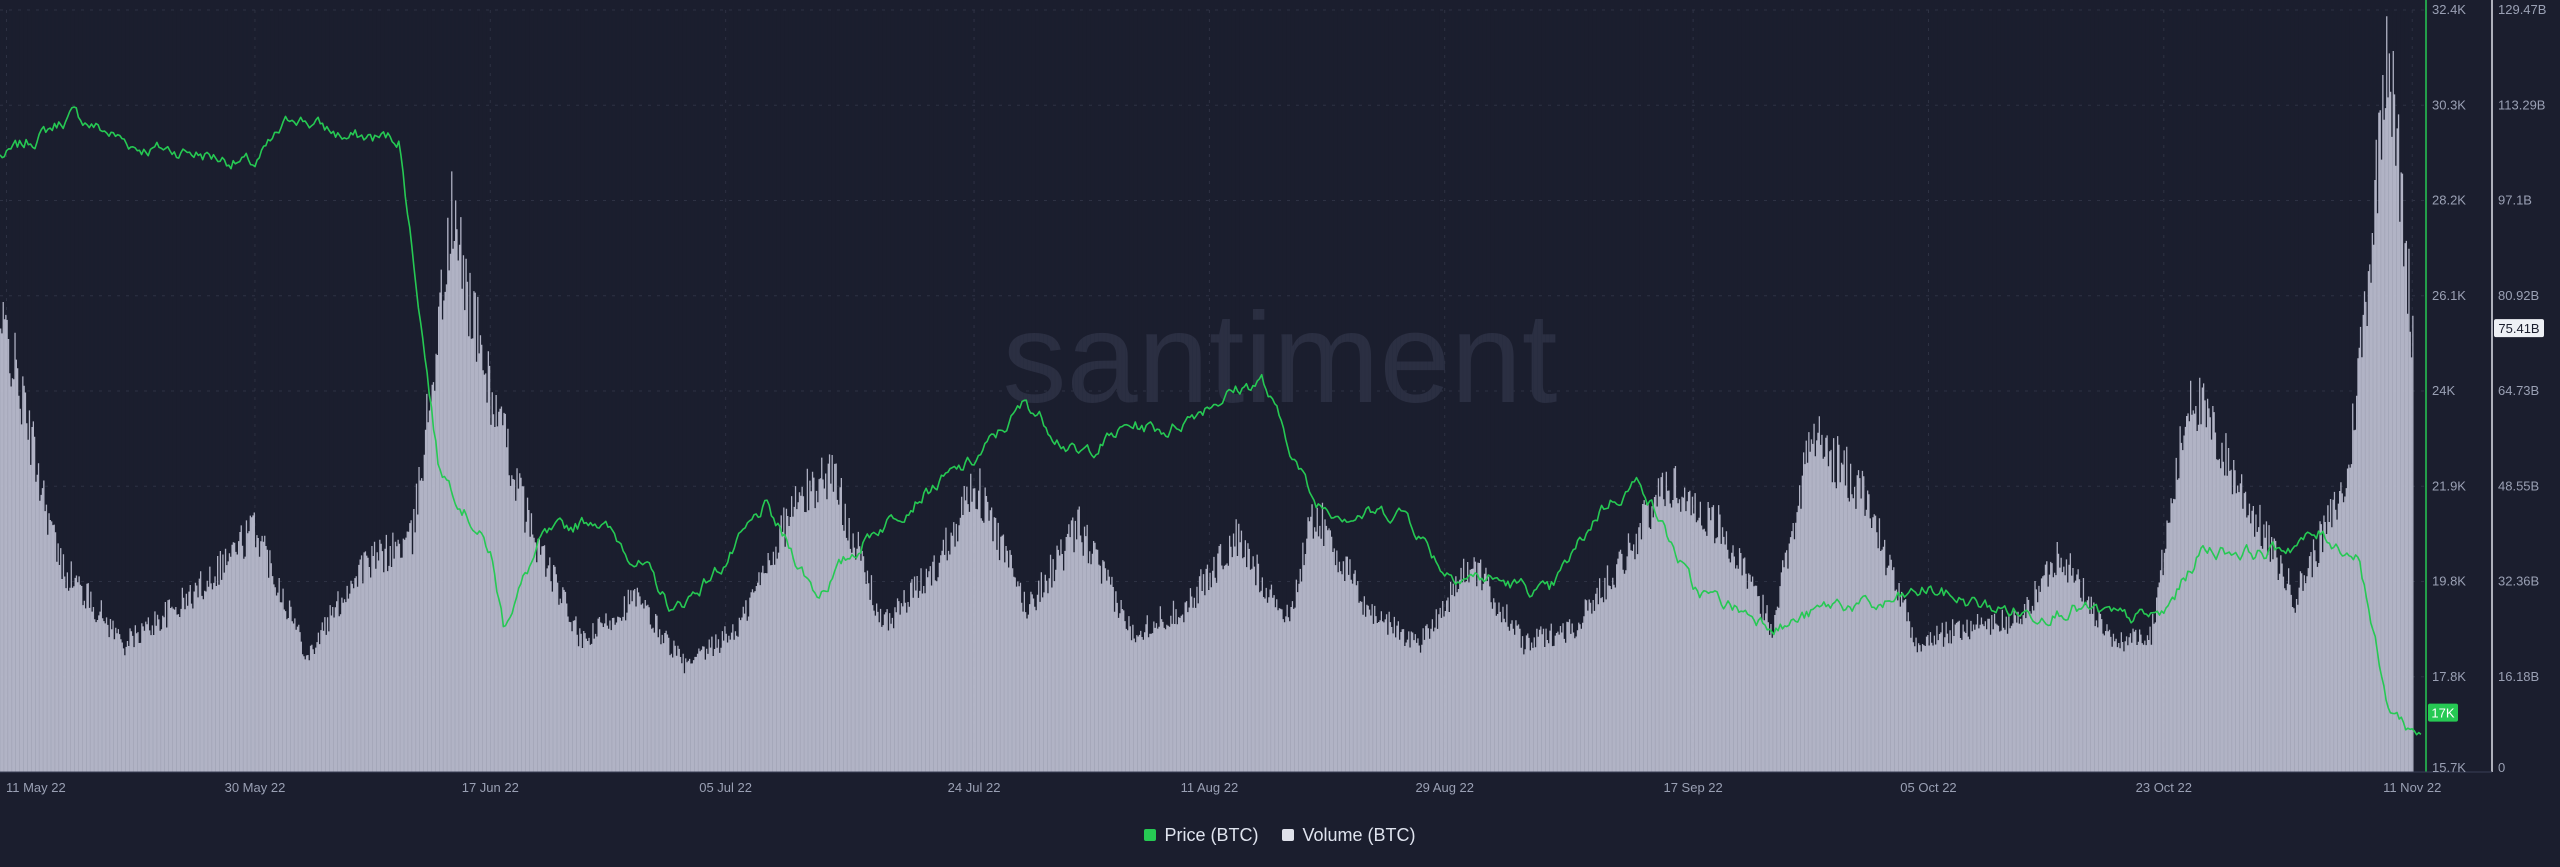  I want to click on x-tick-label: 11 Nov 22, so click(2412, 787).